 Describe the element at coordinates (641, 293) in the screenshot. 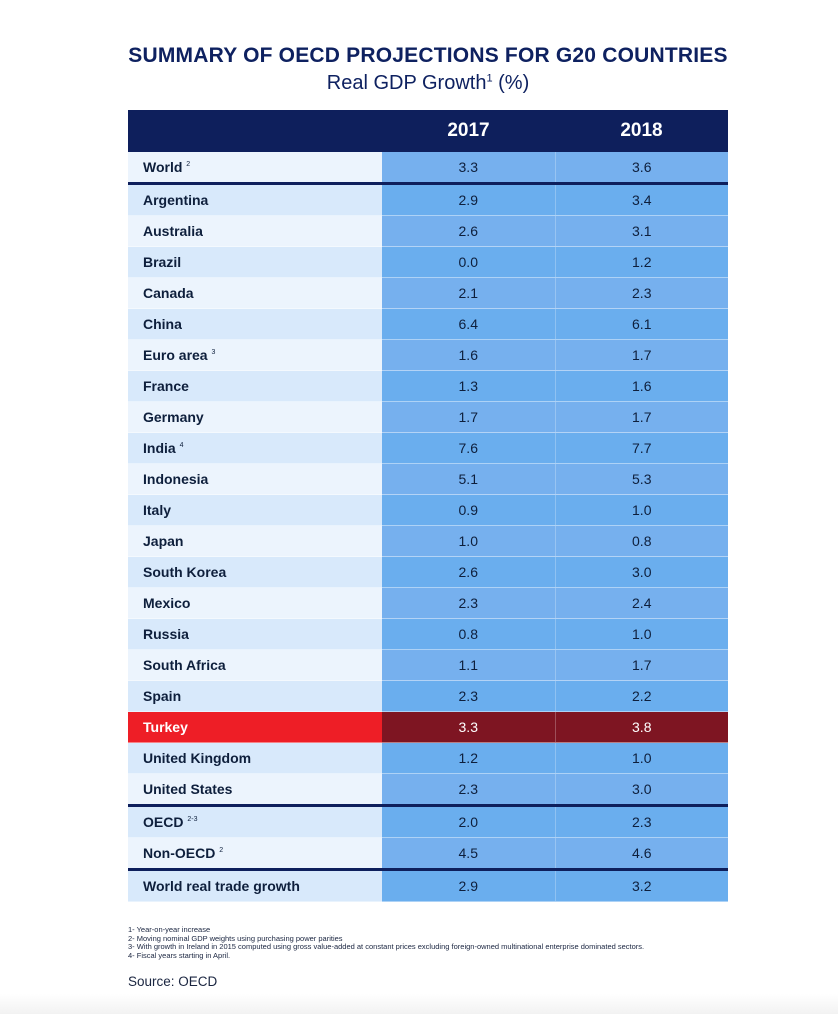

I see `value-cell-2018: 2.3` at that location.